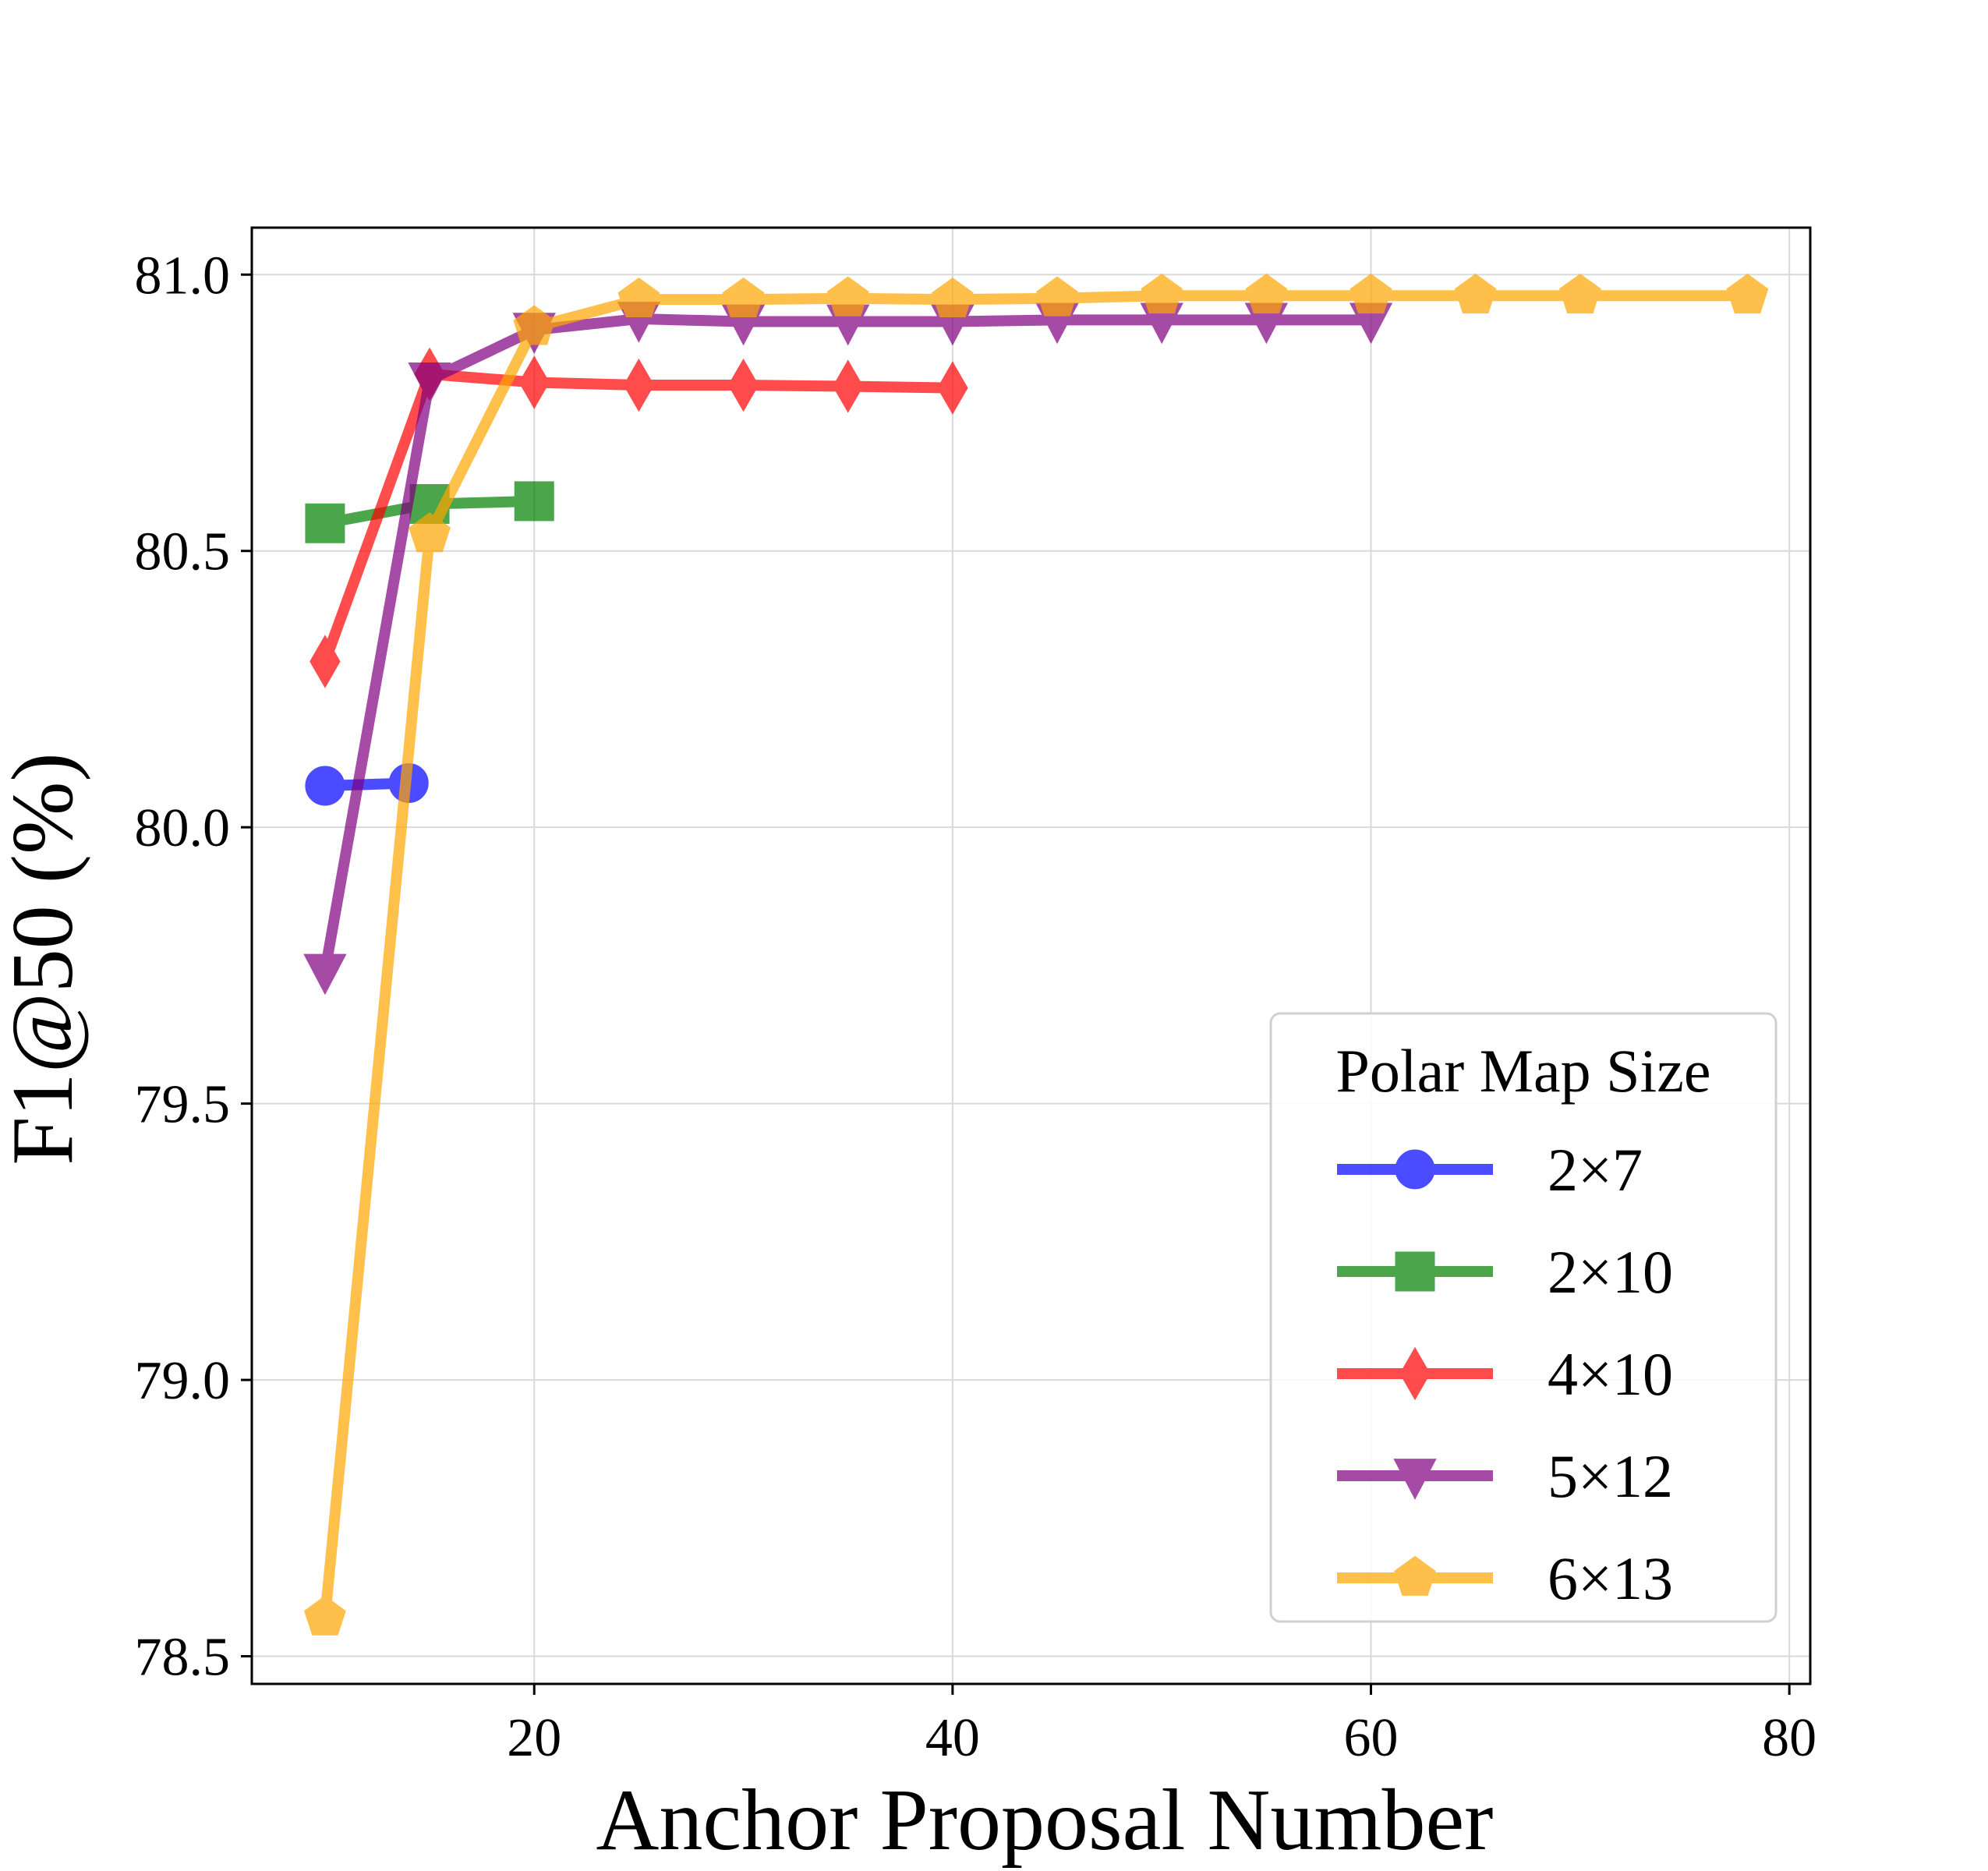 The image size is (1988, 1871). I want to click on x-tick-label: 60, so click(1371, 1738).